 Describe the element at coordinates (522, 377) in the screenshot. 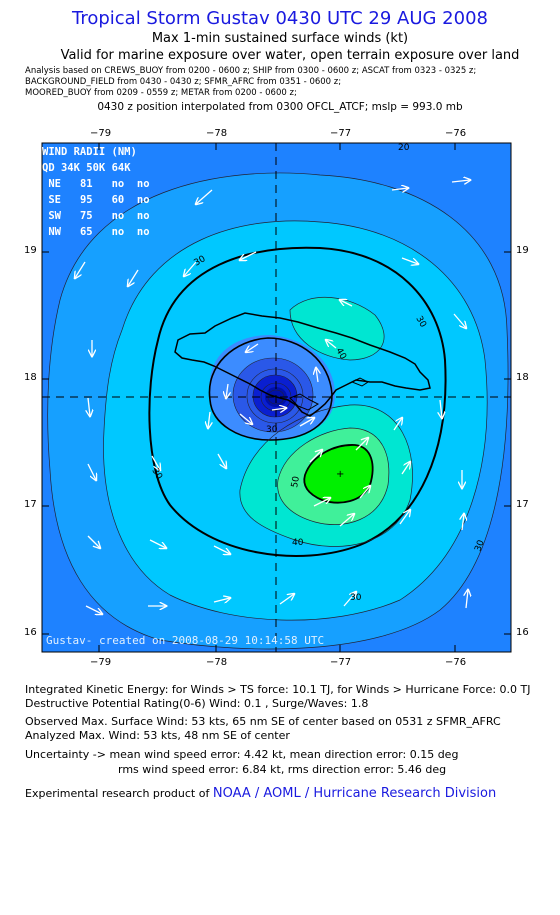

I see `lat-tick-right: 18` at that location.